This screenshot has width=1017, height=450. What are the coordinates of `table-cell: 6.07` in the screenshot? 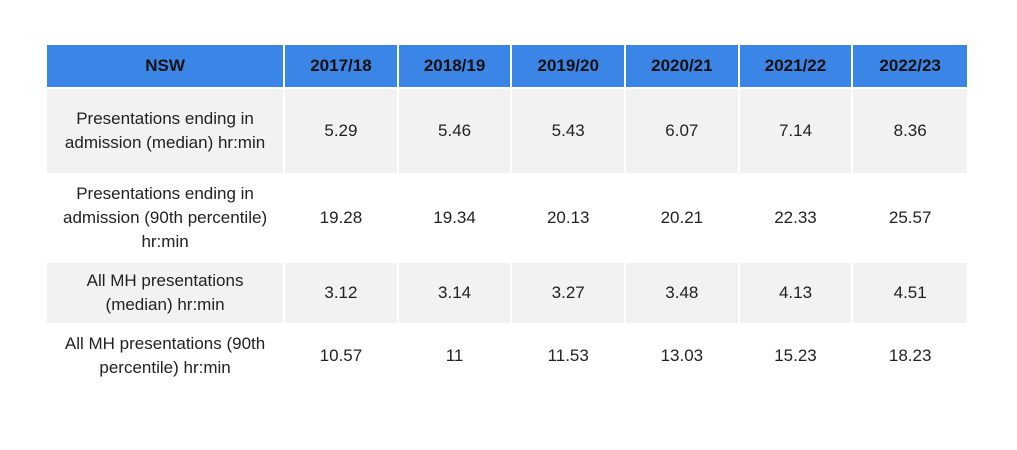 It's located at (683, 130).